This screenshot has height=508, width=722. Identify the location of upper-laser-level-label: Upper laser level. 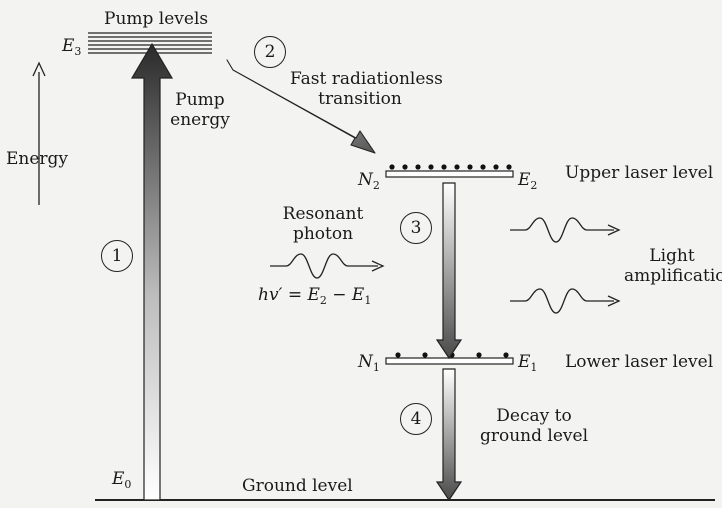
(639, 173).